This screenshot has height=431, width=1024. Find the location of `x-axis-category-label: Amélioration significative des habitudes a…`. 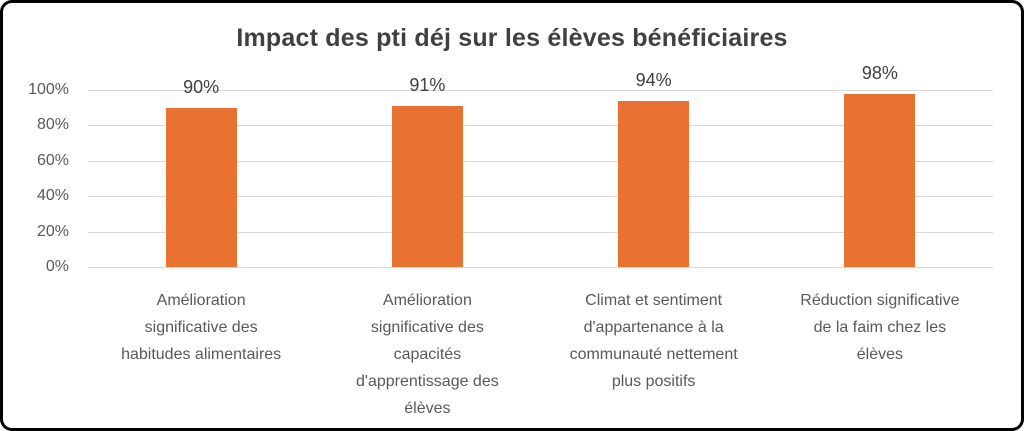

x-axis-category-label: Amélioration significative des habitudes a… is located at coordinates (201, 327).